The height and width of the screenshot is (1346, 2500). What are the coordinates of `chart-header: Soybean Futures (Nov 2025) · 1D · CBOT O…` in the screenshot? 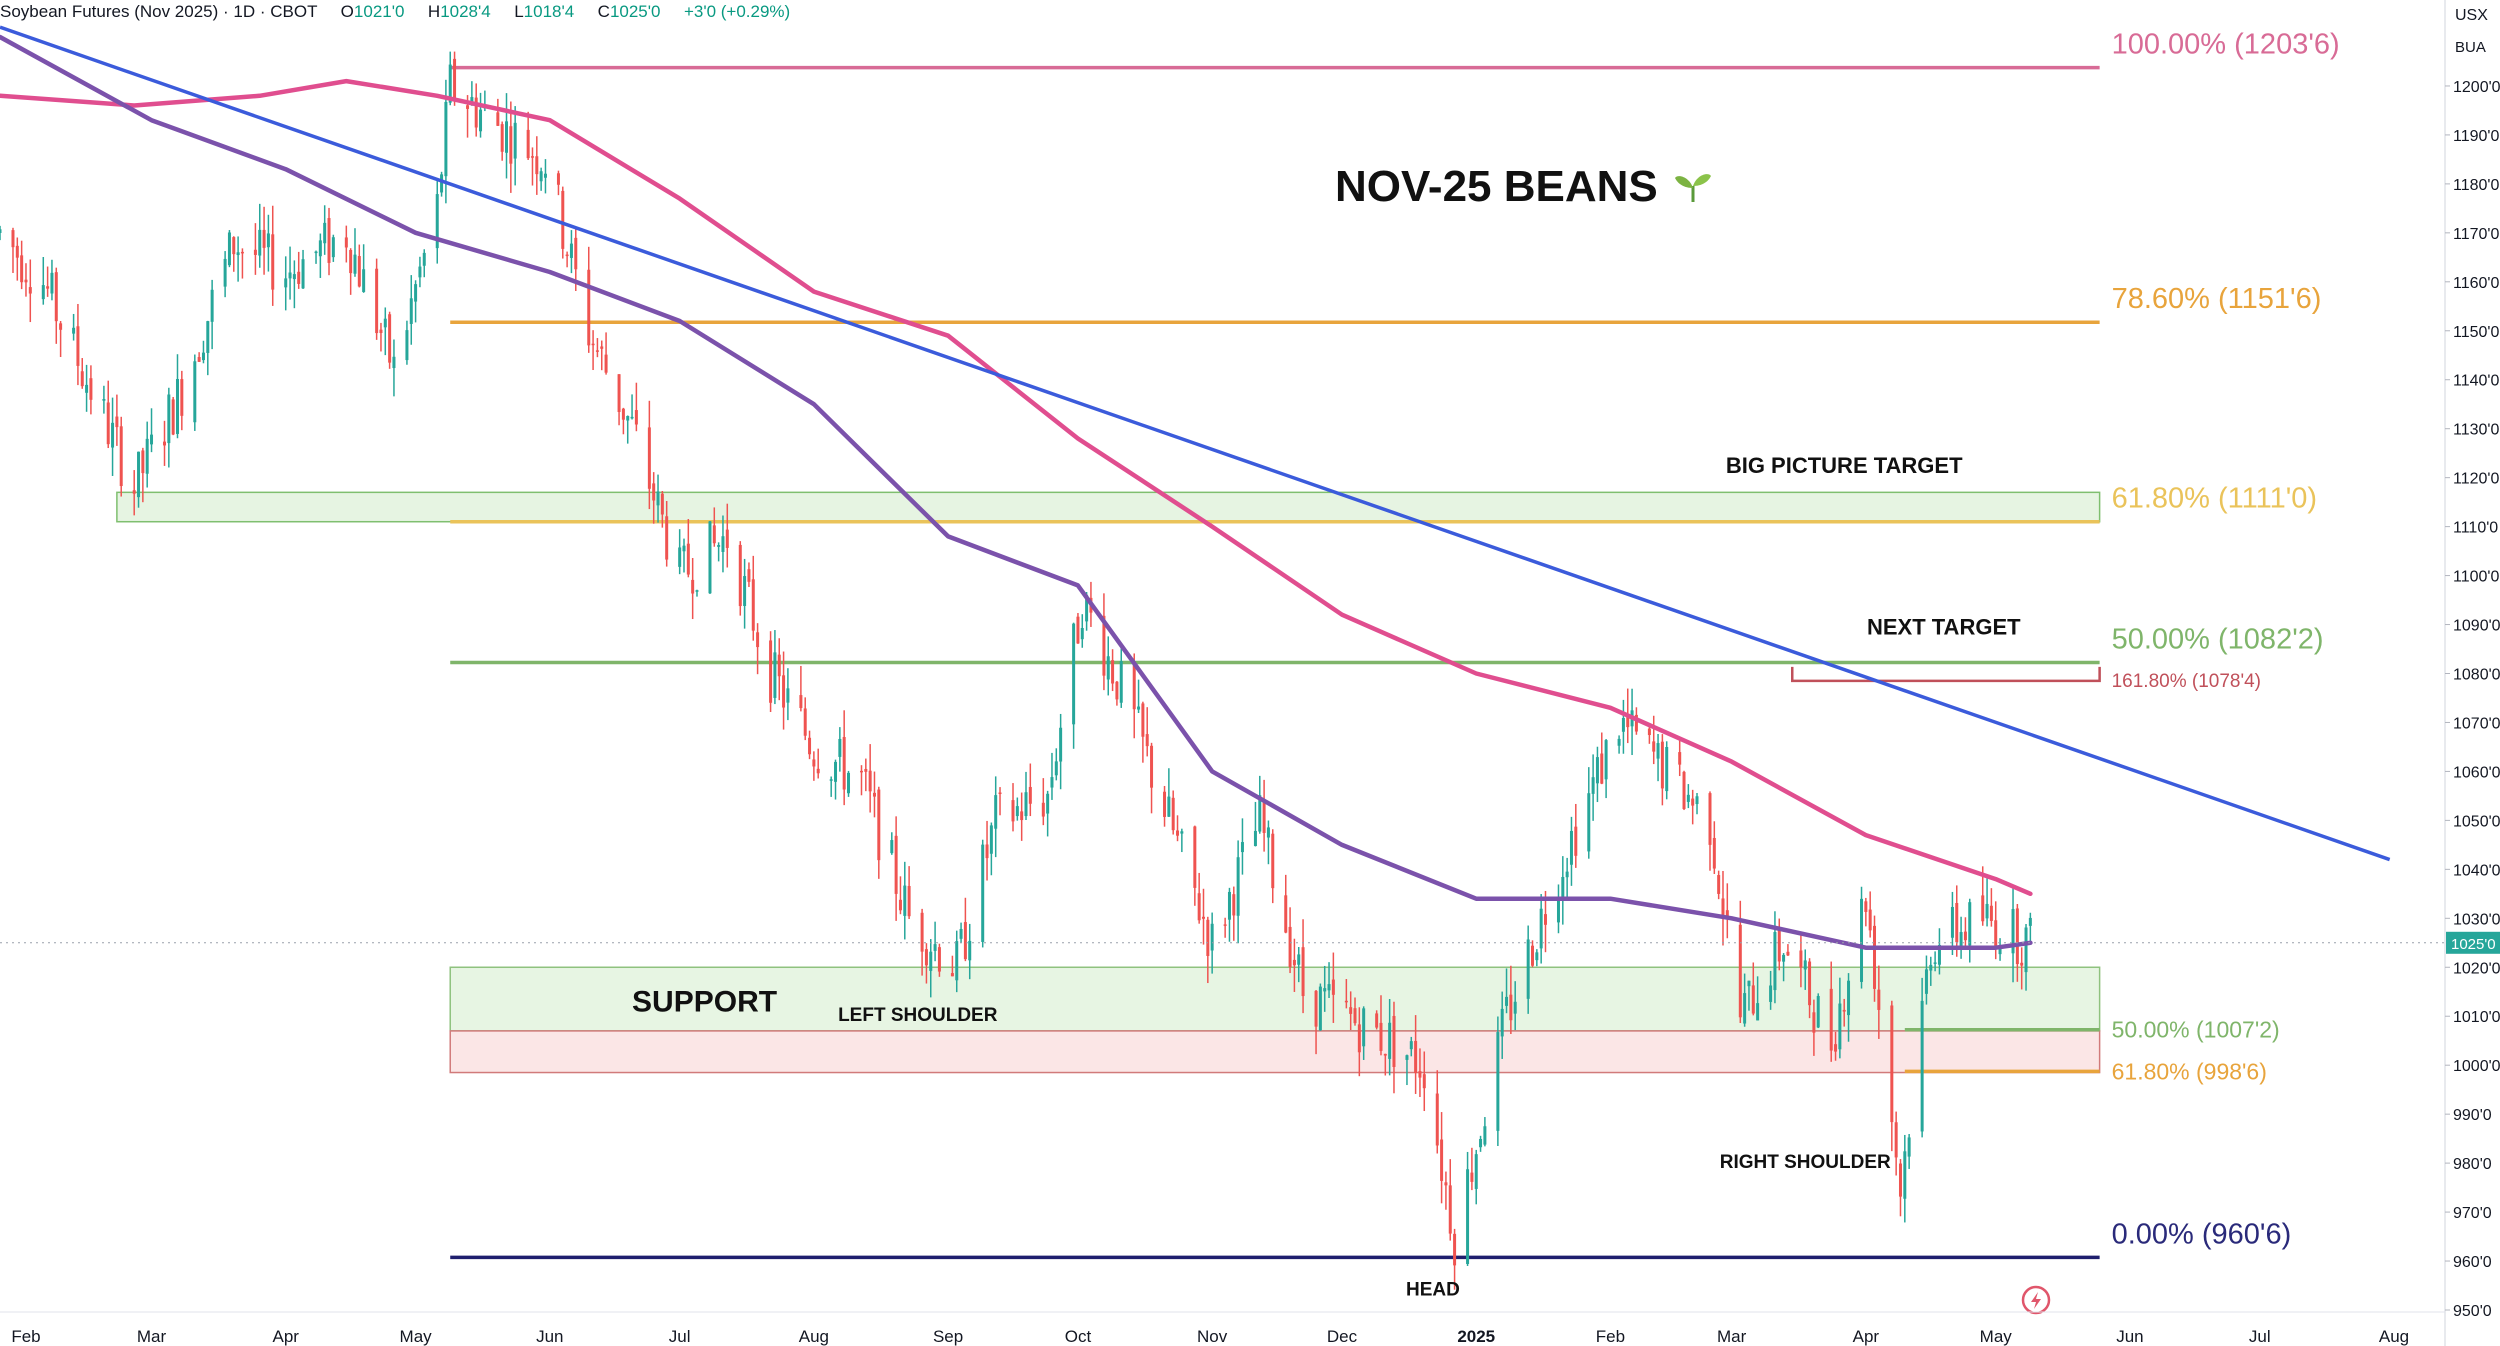 It's located at (395, 11).